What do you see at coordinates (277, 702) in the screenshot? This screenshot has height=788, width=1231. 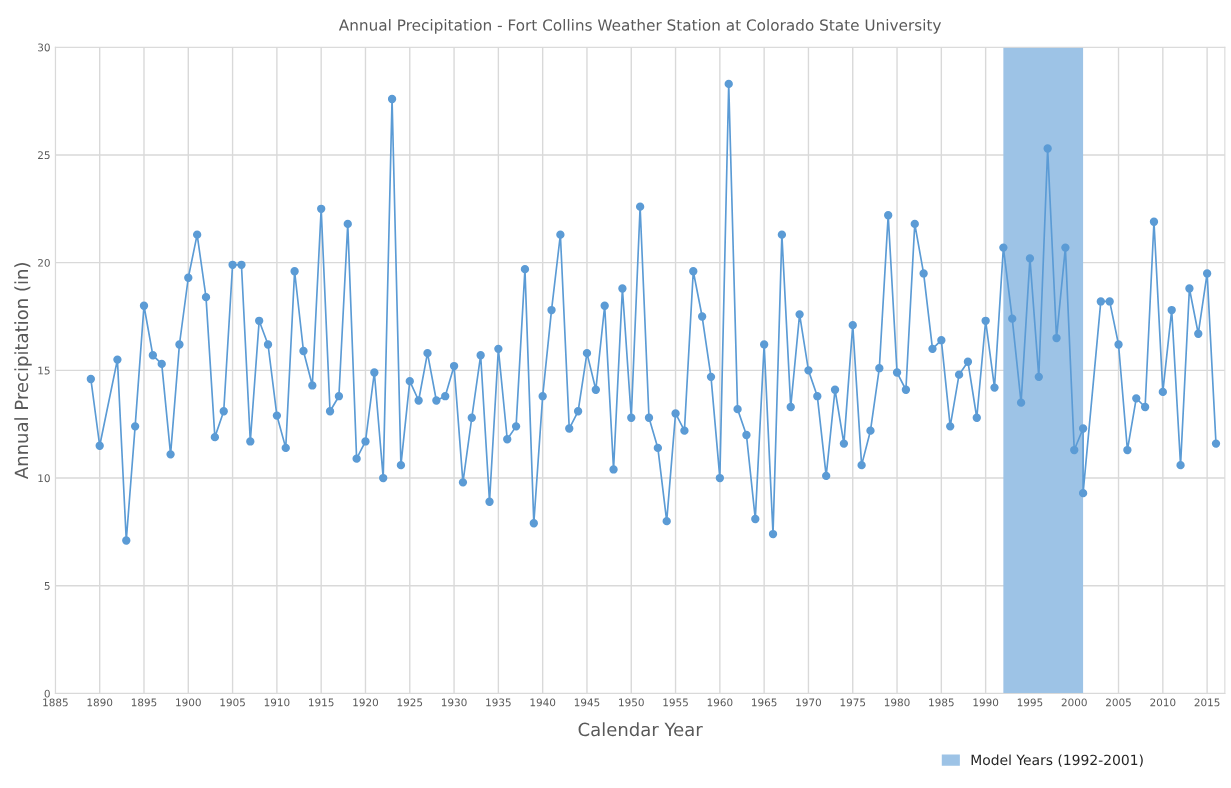 I see `x-tick-label: 1910` at bounding box center [277, 702].